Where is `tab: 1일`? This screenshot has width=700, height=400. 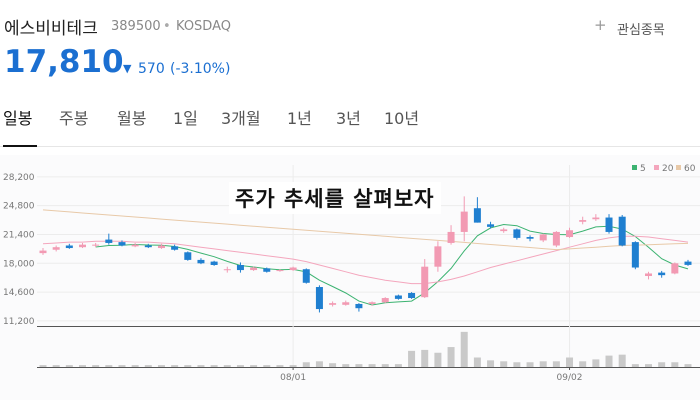
tab: 1일 is located at coordinates (185, 118).